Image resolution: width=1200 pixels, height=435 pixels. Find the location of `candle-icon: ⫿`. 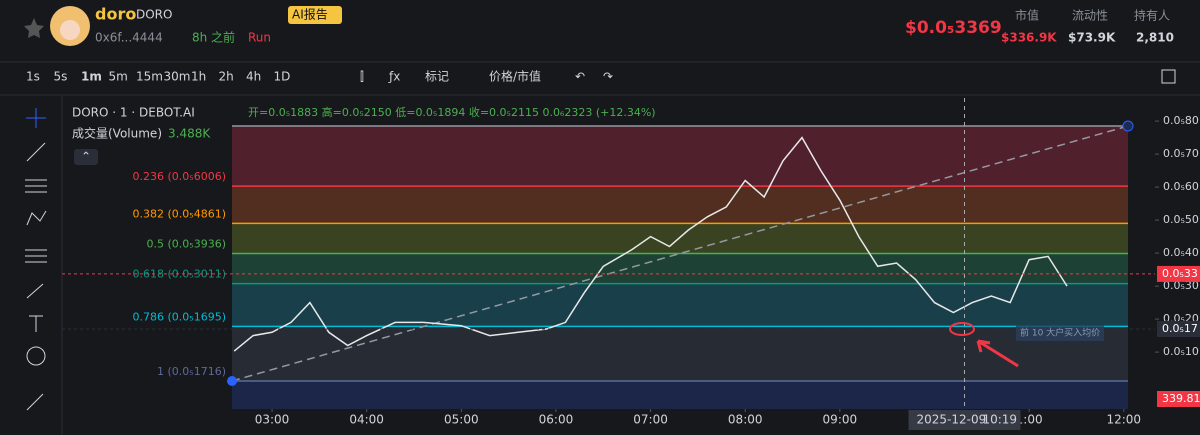

candle-icon: ⫿ is located at coordinates (362, 77).